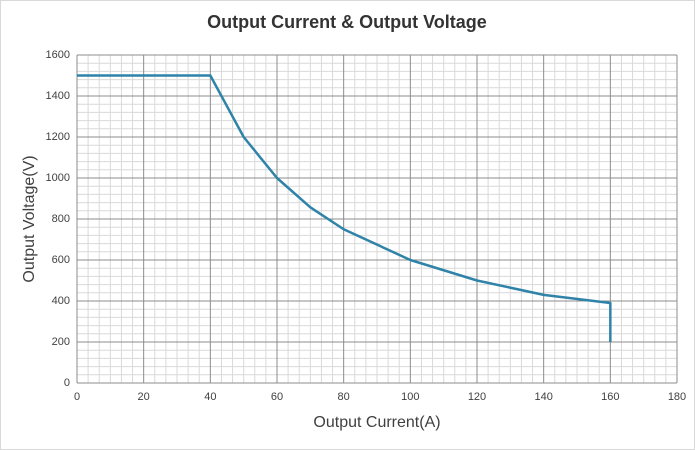 The image size is (695, 450). What do you see at coordinates (58, 137) in the screenshot?
I see `y-tick-label: 1200` at bounding box center [58, 137].